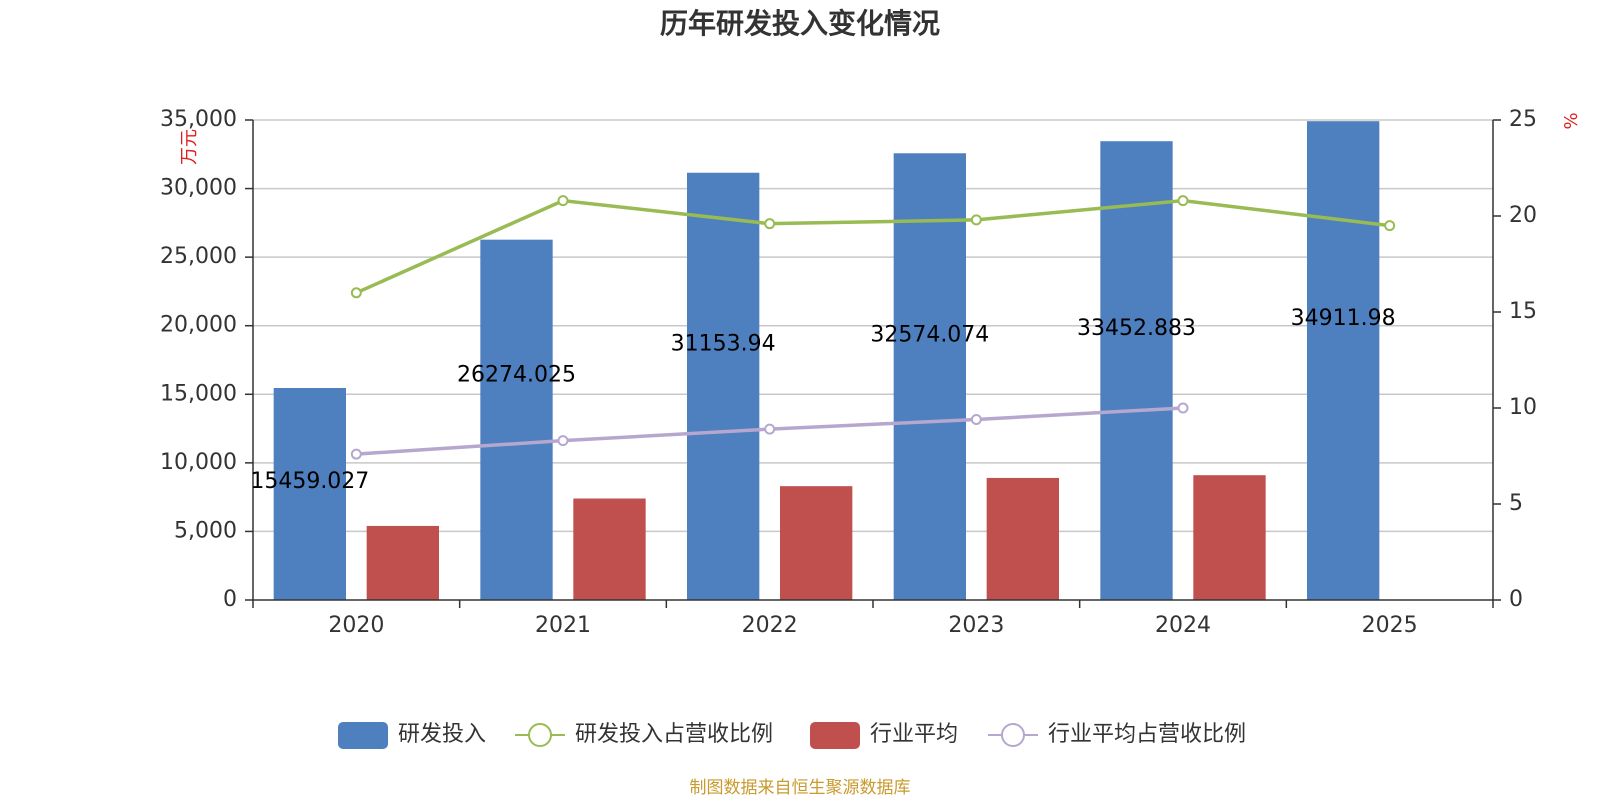  Describe the element at coordinates (516, 375) in the screenshot. I see `bar-value-label: 26274.025` at that location.